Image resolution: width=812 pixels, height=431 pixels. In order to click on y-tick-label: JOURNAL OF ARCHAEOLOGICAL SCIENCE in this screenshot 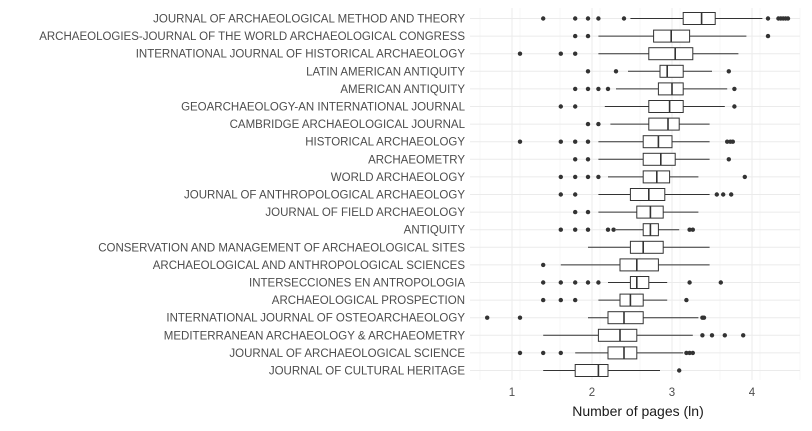, I will do `click(347, 354)`.